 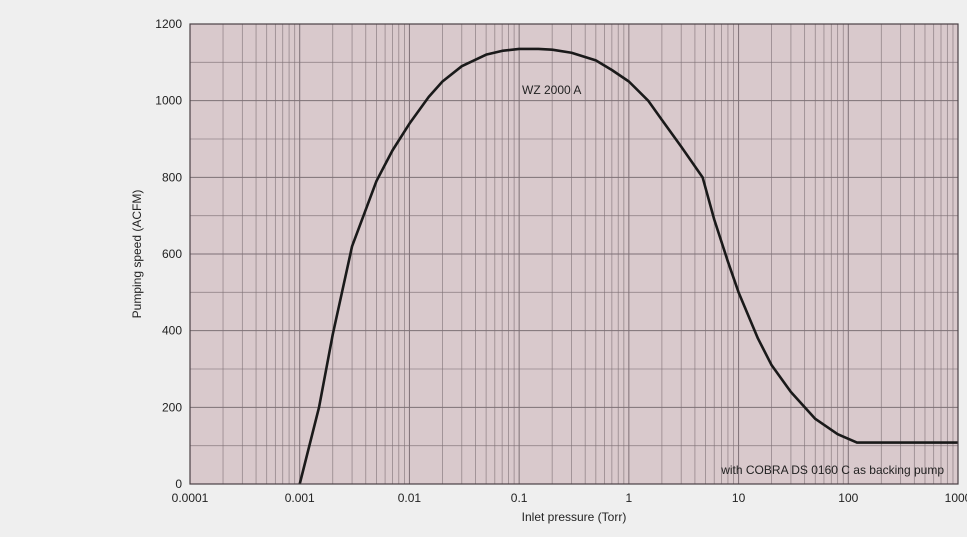 I want to click on y-tick-label: 1200, so click(x=168, y=24).